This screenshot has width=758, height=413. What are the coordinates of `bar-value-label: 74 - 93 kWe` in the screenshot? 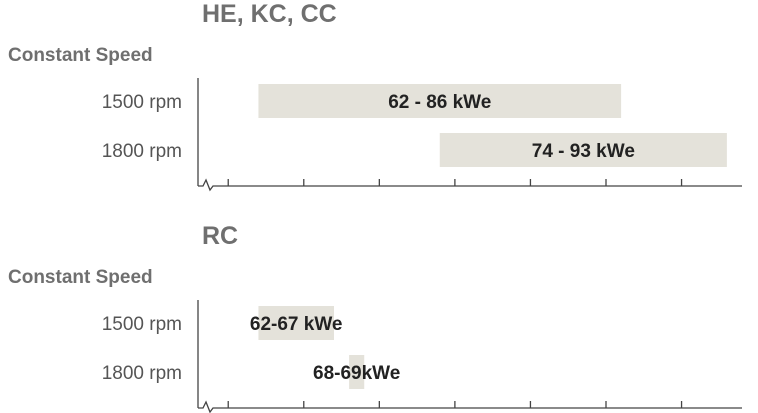 It's located at (583, 151).